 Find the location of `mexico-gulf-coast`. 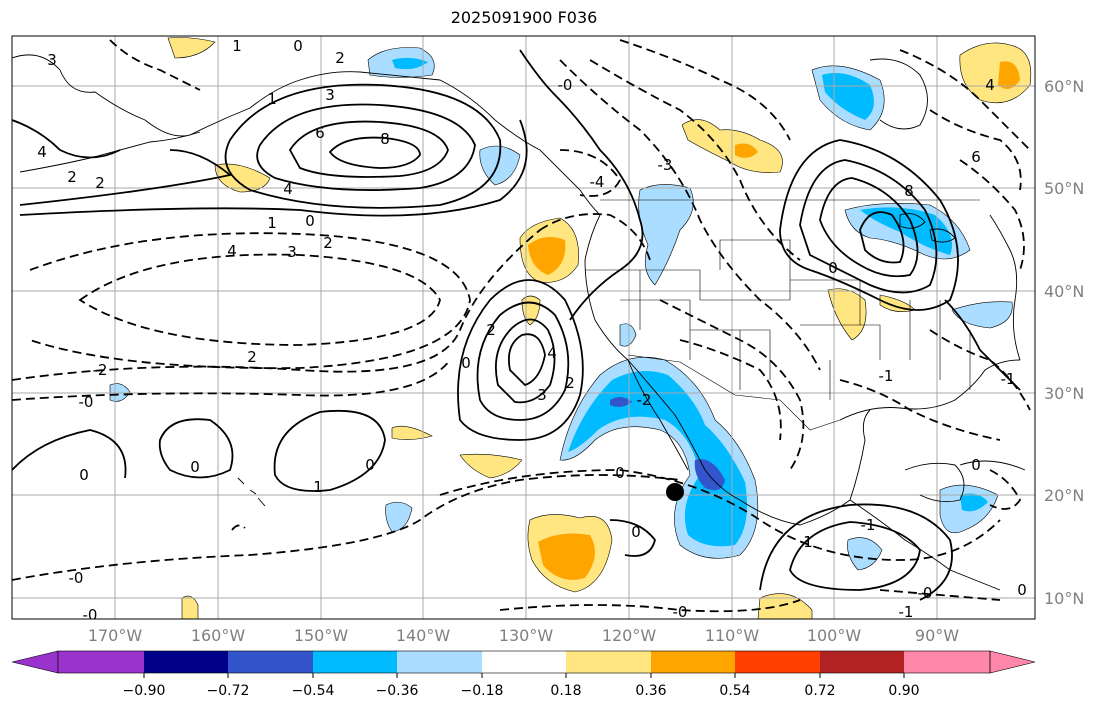

mexico-gulf-coast is located at coordinates (860, 455).